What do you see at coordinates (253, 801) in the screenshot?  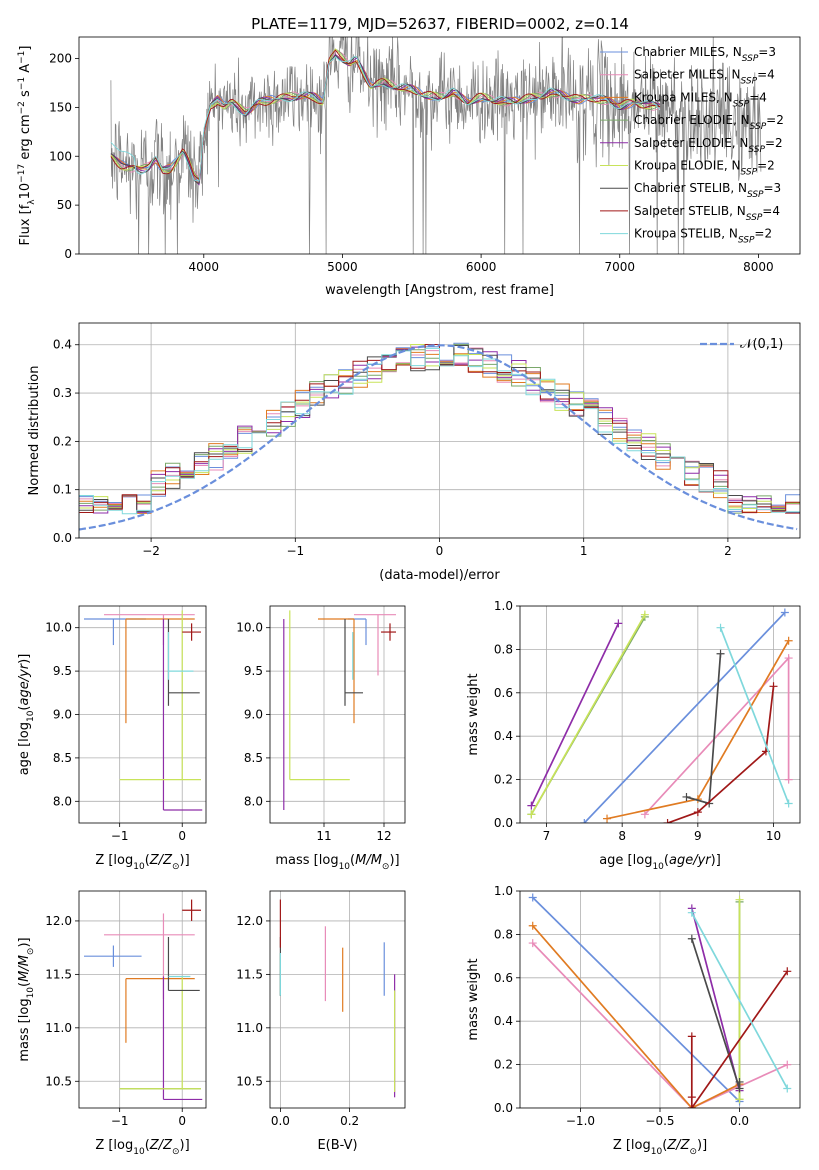 I see `y-tick-label: 8.0` at bounding box center [253, 801].